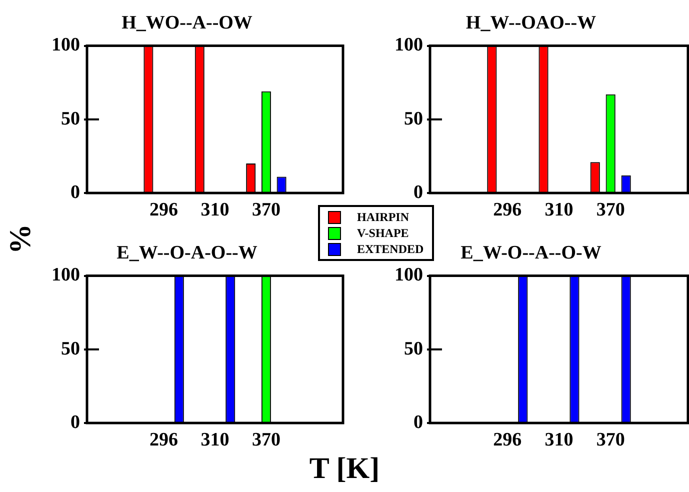 The width and height of the screenshot is (689, 492). I want to click on legend-label: V-SHAPE, so click(383, 233).